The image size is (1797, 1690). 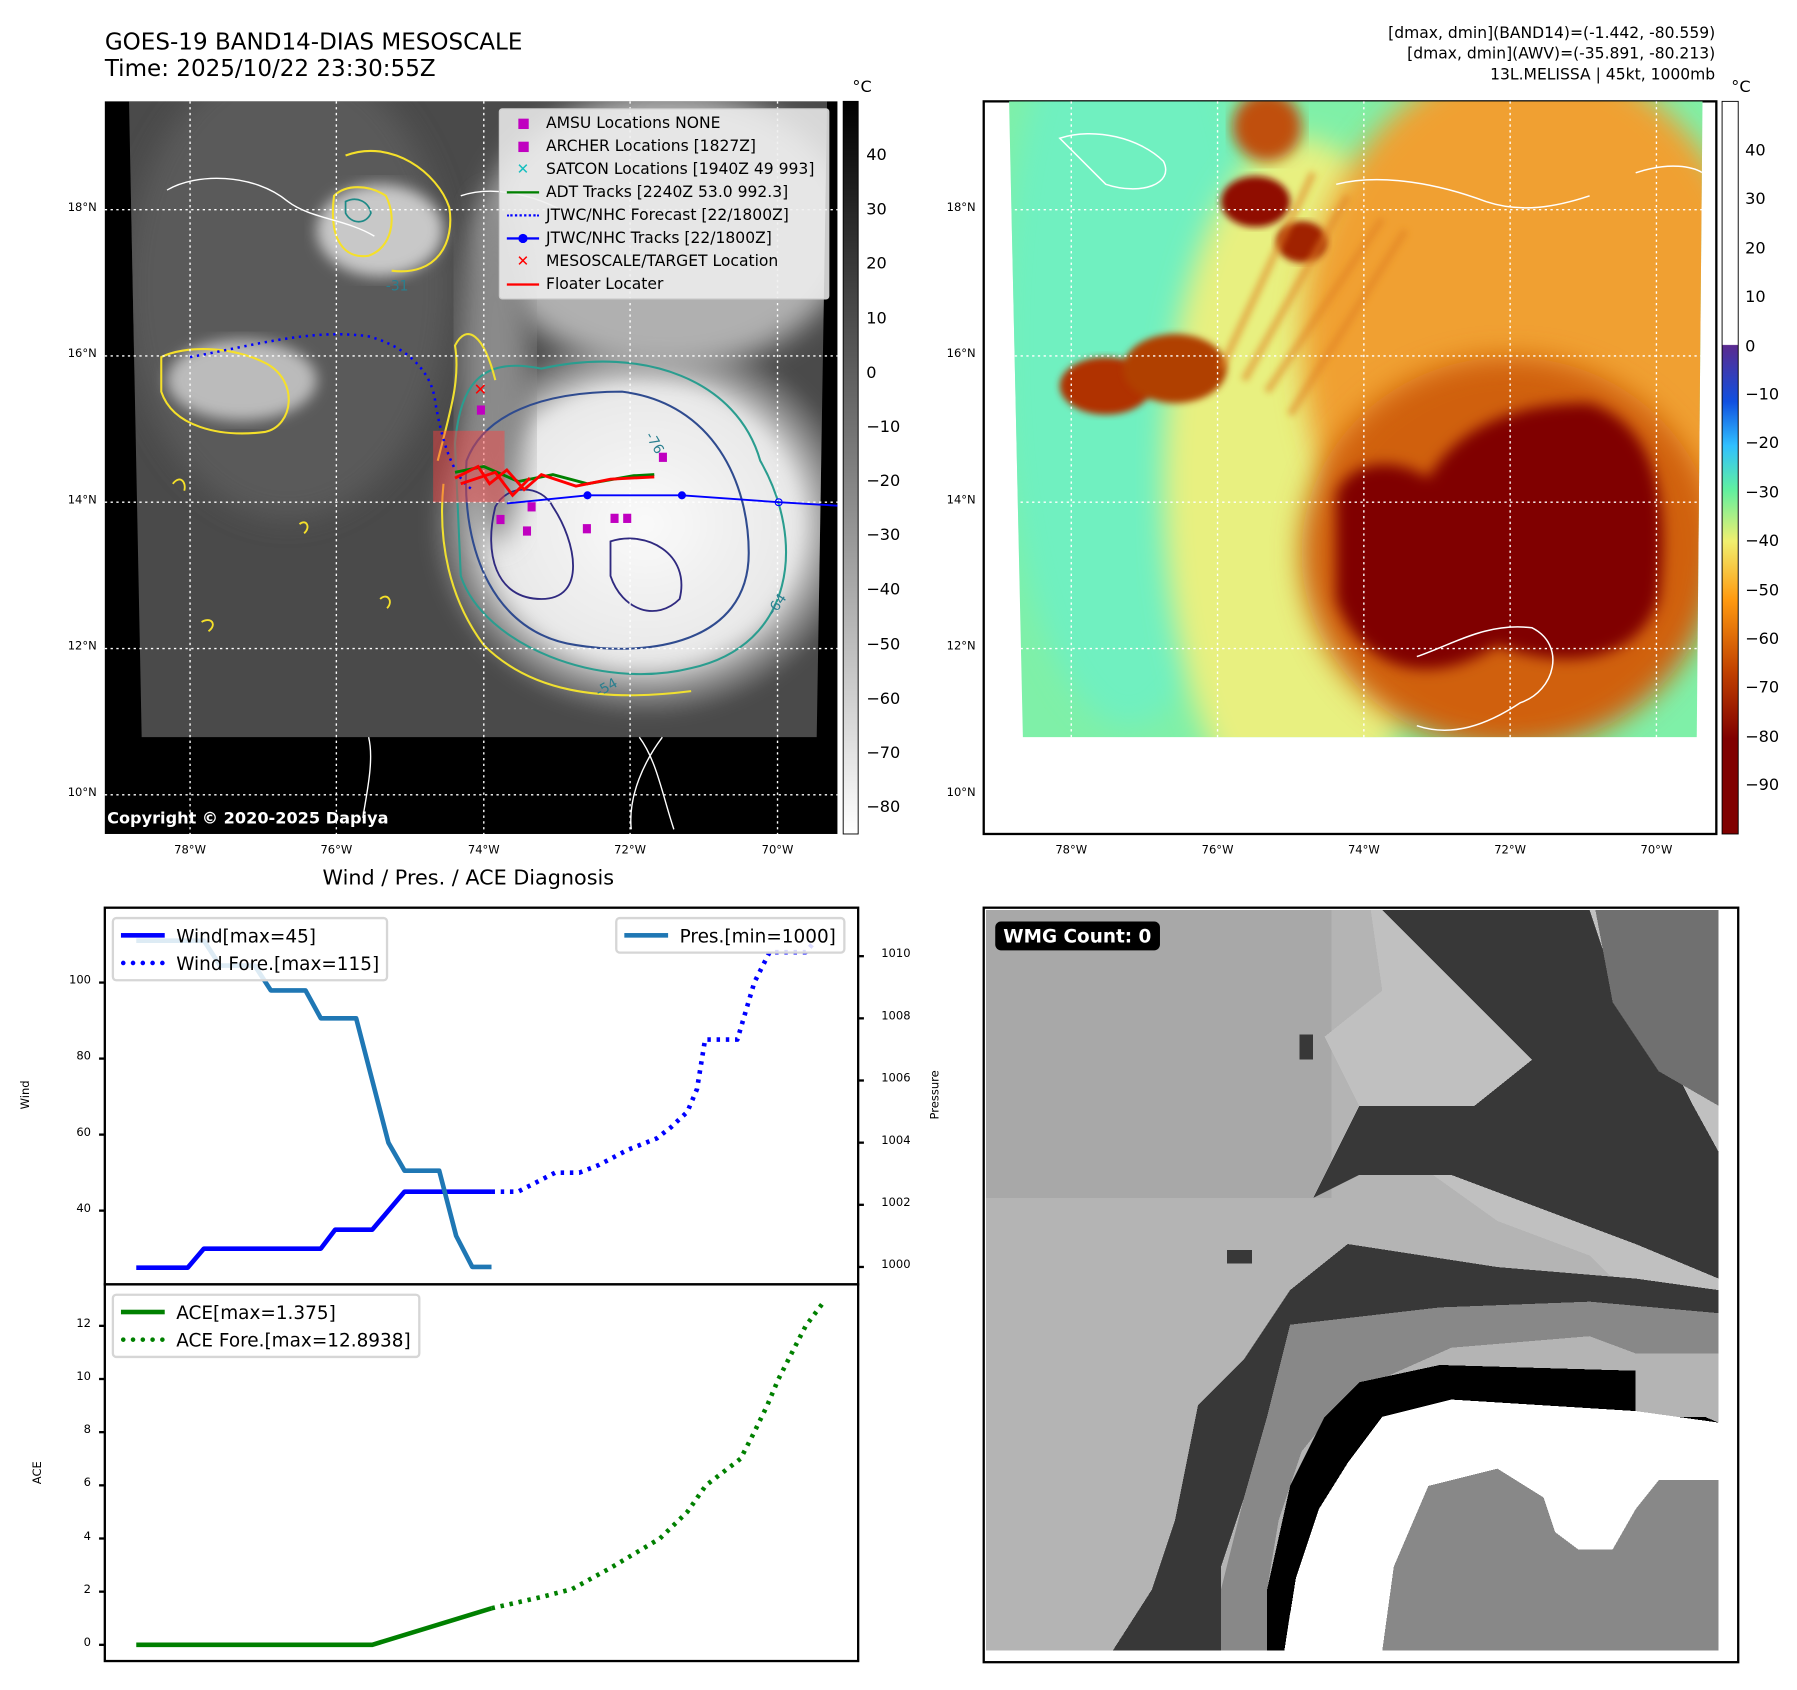 I want to click on ace-legend-label: ACE[max=1.375], so click(x=256, y=1312).